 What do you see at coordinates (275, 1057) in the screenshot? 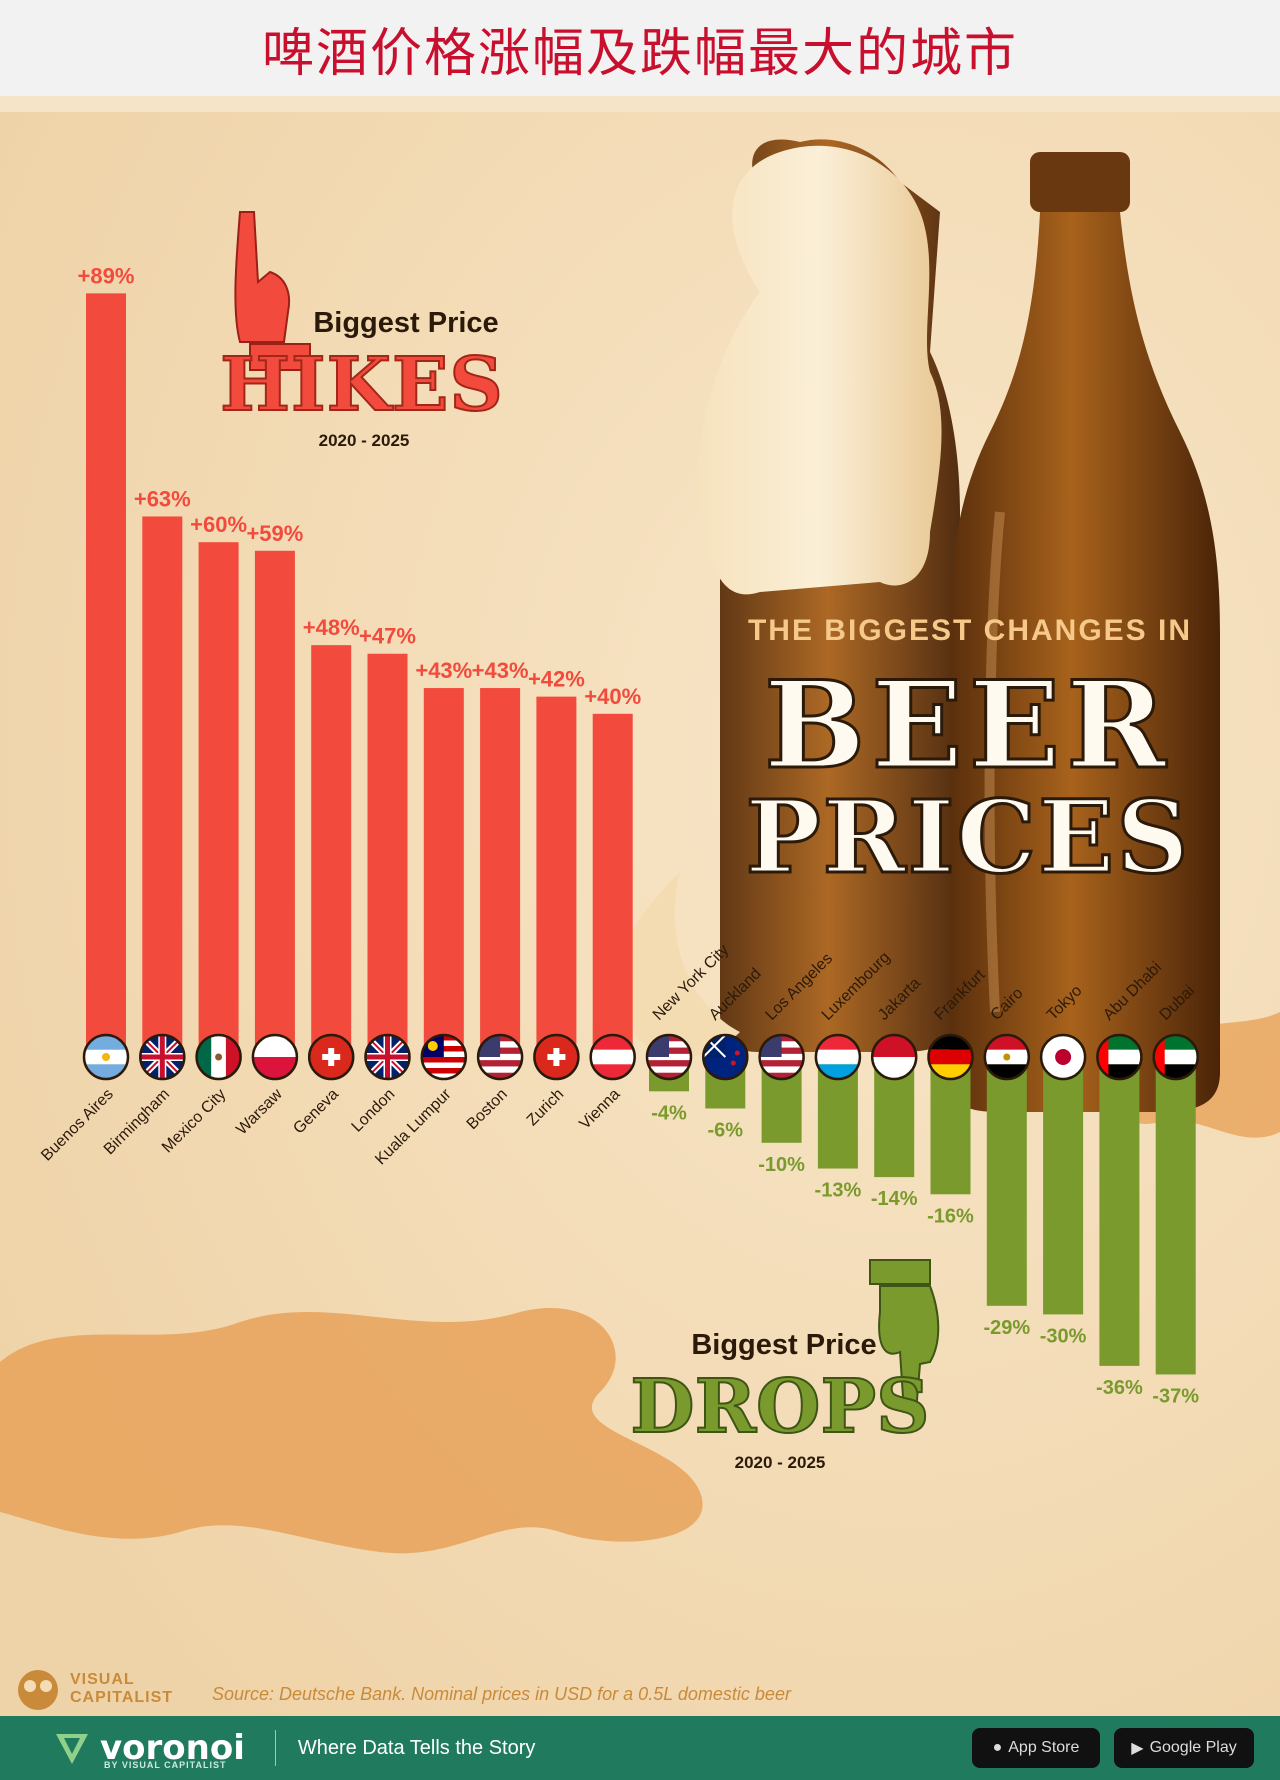
I see `poland-flag-icon` at bounding box center [275, 1057].